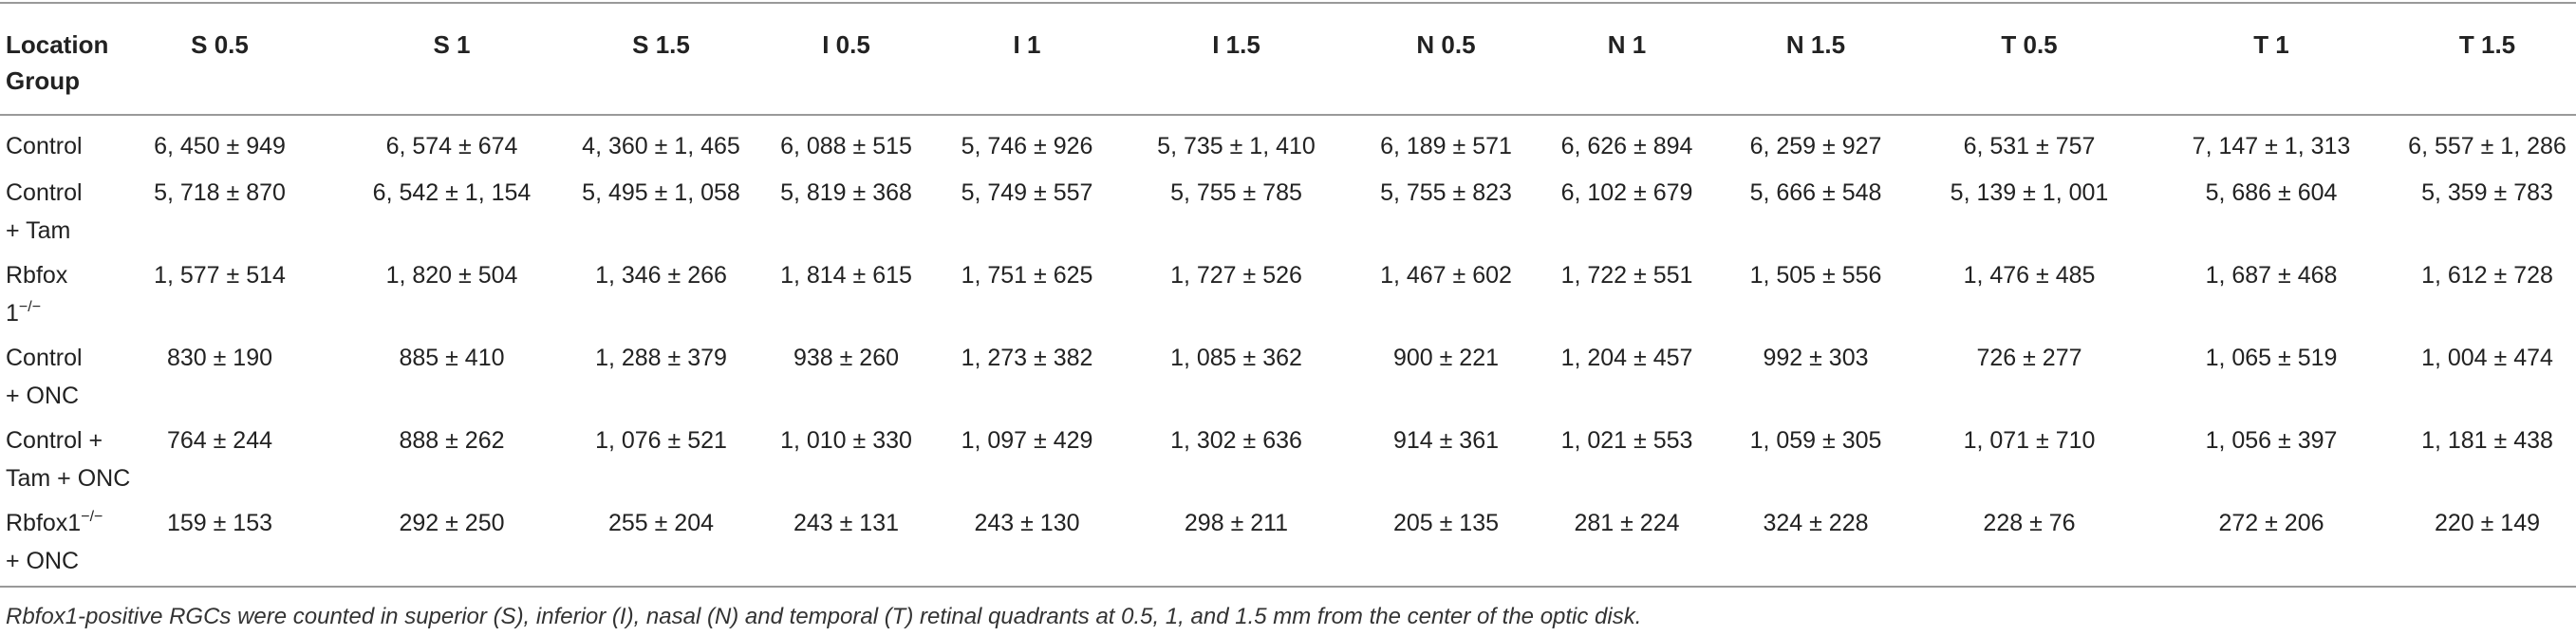 Image resolution: width=2576 pixels, height=636 pixels. What do you see at coordinates (2487, 523) in the screenshot?
I see `cell-value: 220 ± 149` at bounding box center [2487, 523].